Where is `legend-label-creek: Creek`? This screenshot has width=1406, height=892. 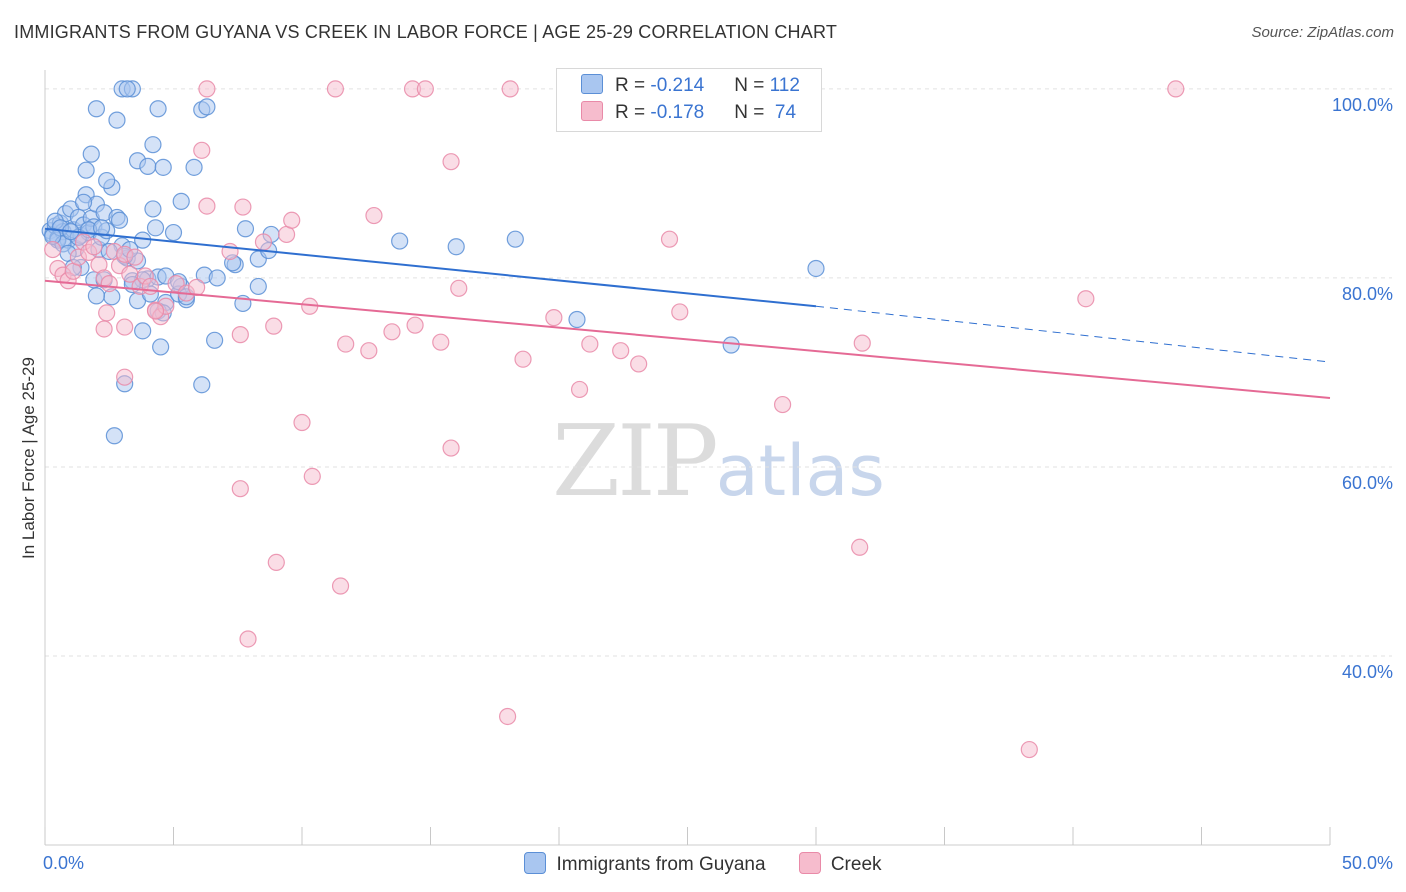 legend-label-creek: Creek is located at coordinates (856, 864).